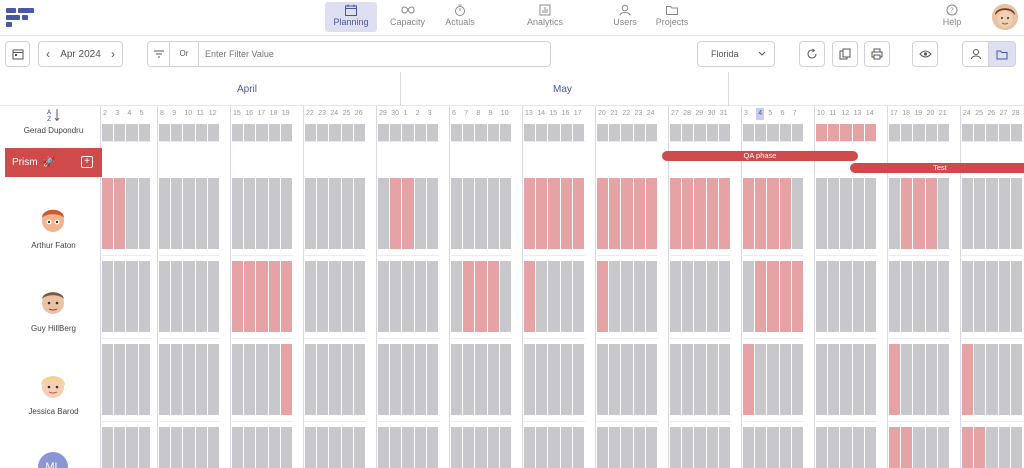 The image size is (1024, 468). What do you see at coordinates (845, 54) in the screenshot?
I see `duplicate-button` at bounding box center [845, 54].